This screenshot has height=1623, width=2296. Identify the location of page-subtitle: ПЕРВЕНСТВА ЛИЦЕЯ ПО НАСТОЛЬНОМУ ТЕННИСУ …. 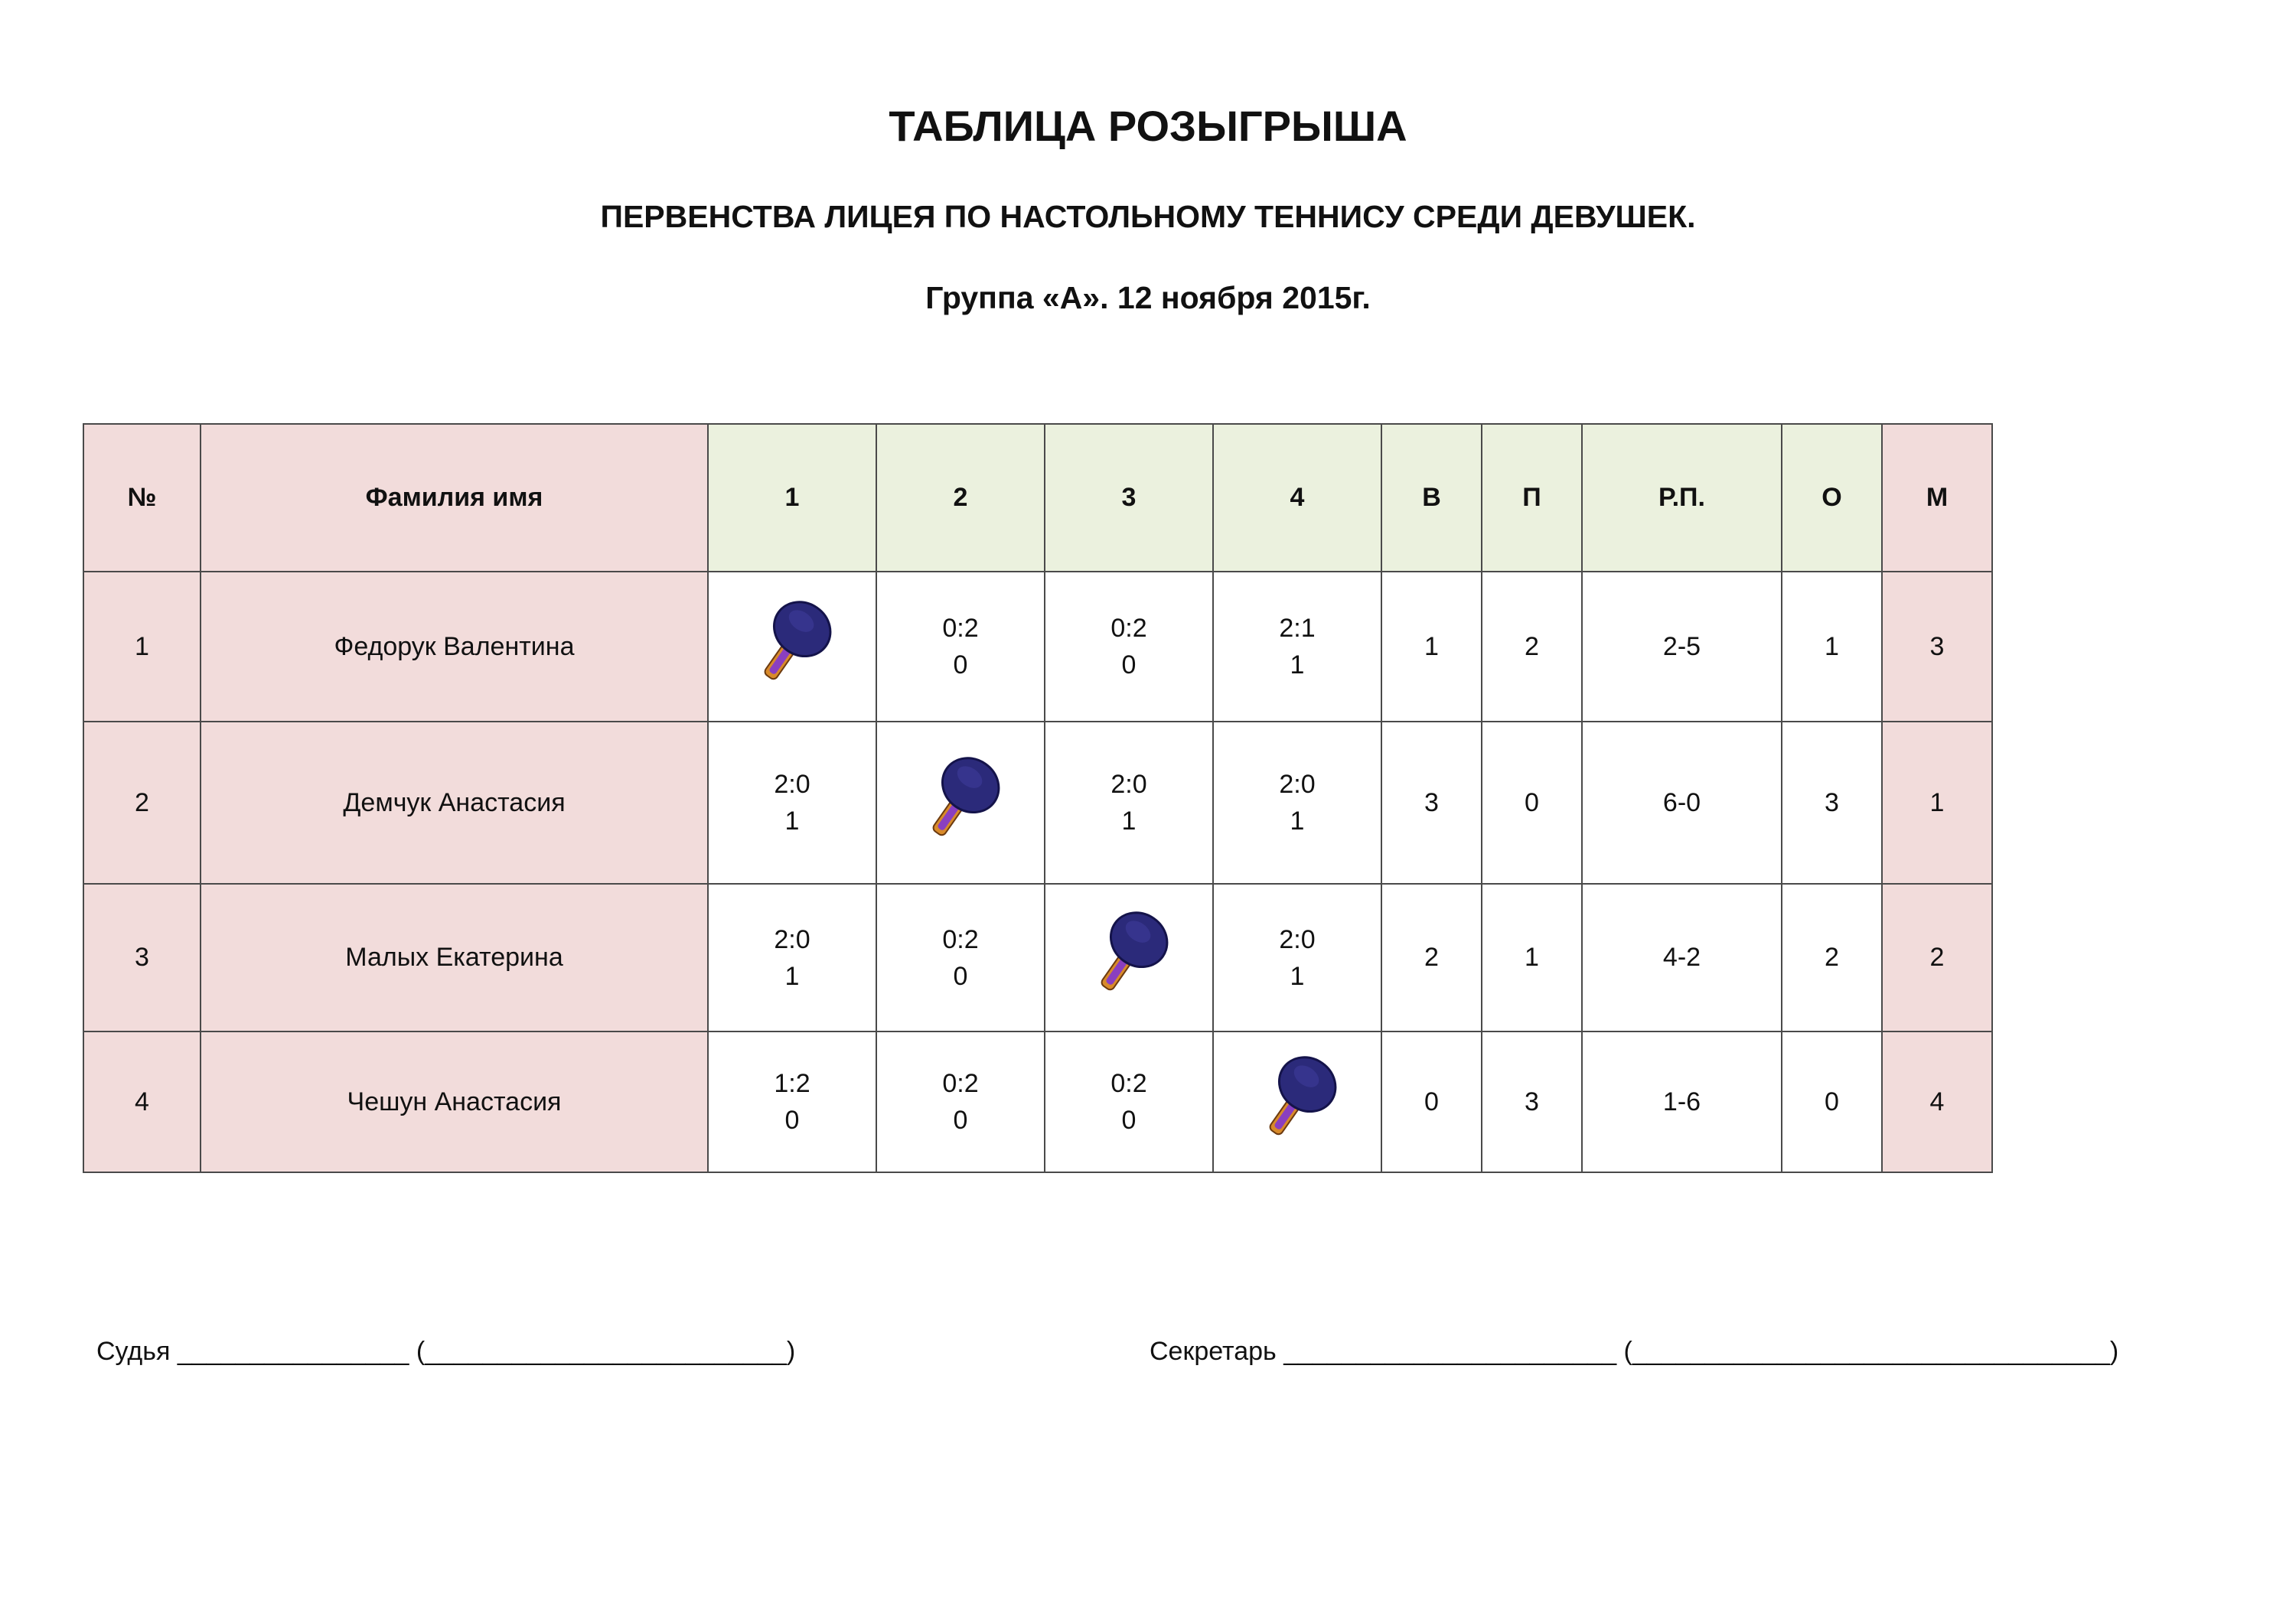
(1148, 217).